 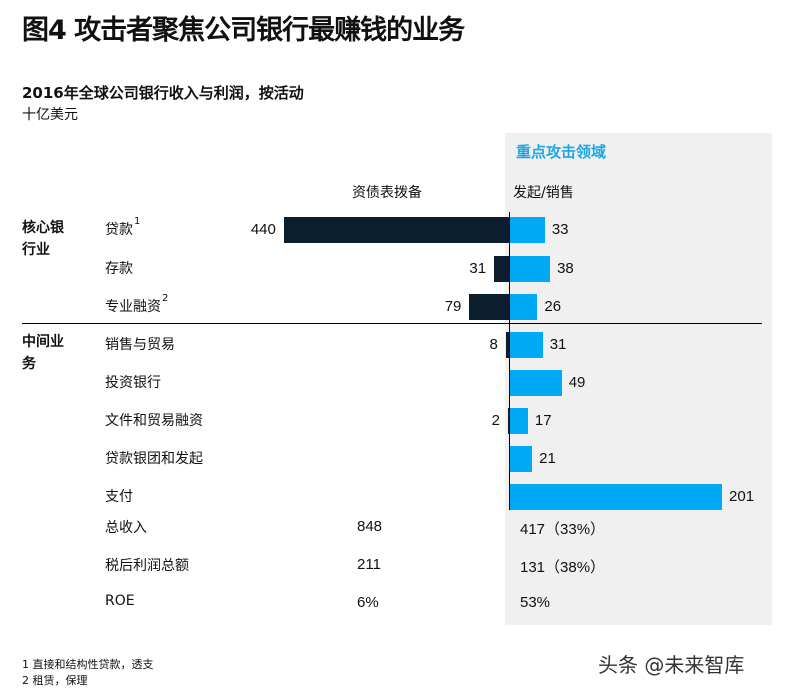 What do you see at coordinates (370, 526) in the screenshot?
I see `total-balance-value: 848` at bounding box center [370, 526].